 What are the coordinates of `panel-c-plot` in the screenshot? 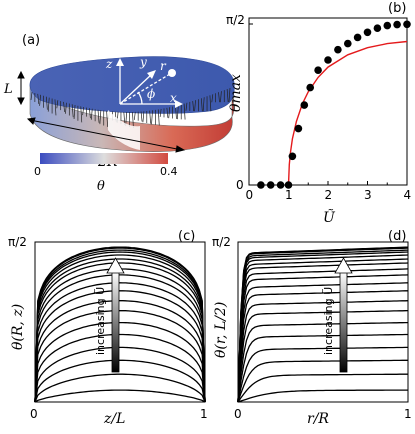 It's located at (120, 324).